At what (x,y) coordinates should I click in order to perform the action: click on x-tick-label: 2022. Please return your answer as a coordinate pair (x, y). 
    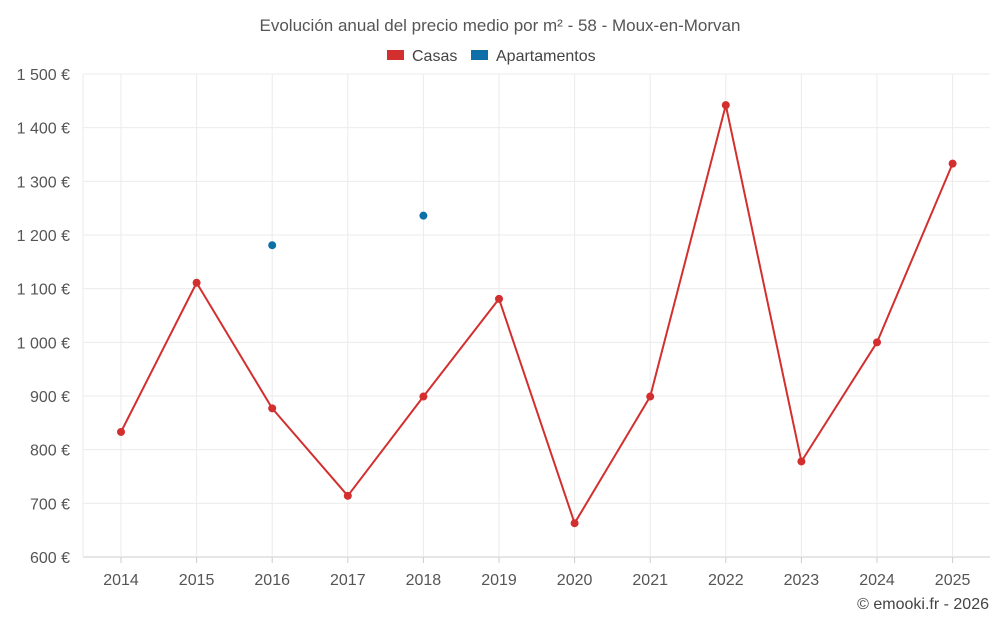
    Looking at the image, I should click on (726, 580).